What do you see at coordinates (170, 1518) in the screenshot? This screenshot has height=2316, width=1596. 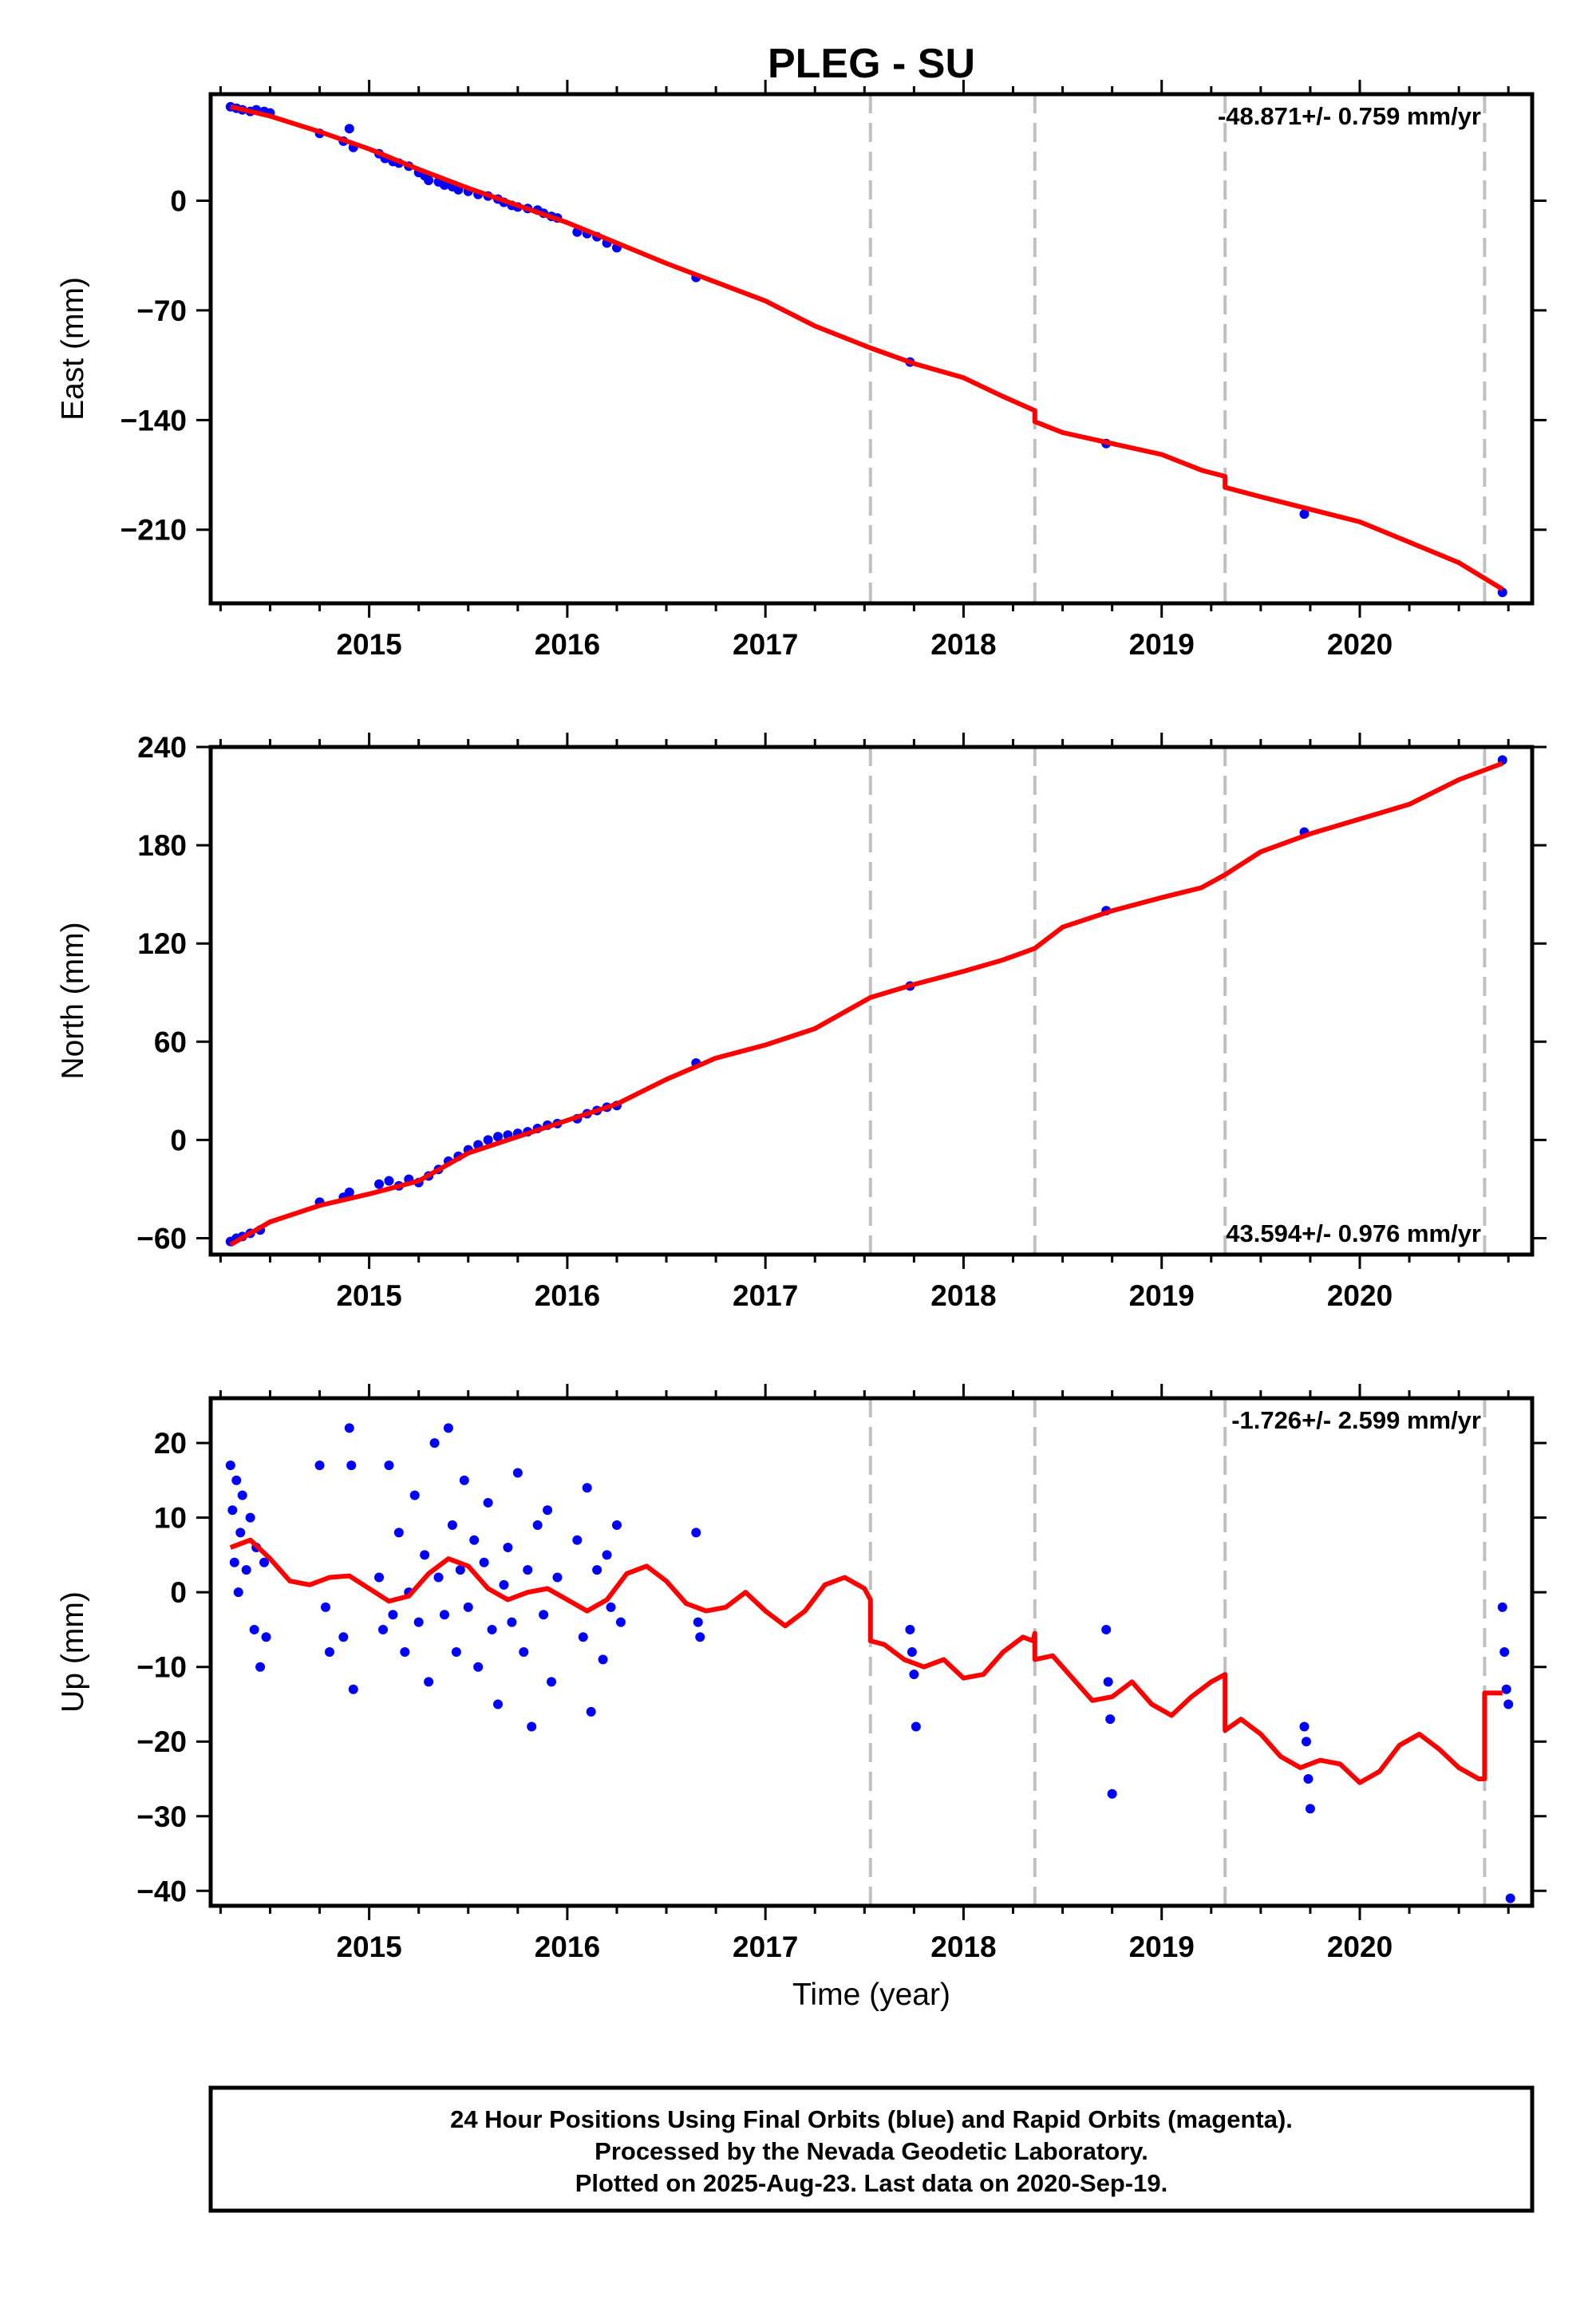 I see `up-y-tick-label: 10` at bounding box center [170, 1518].